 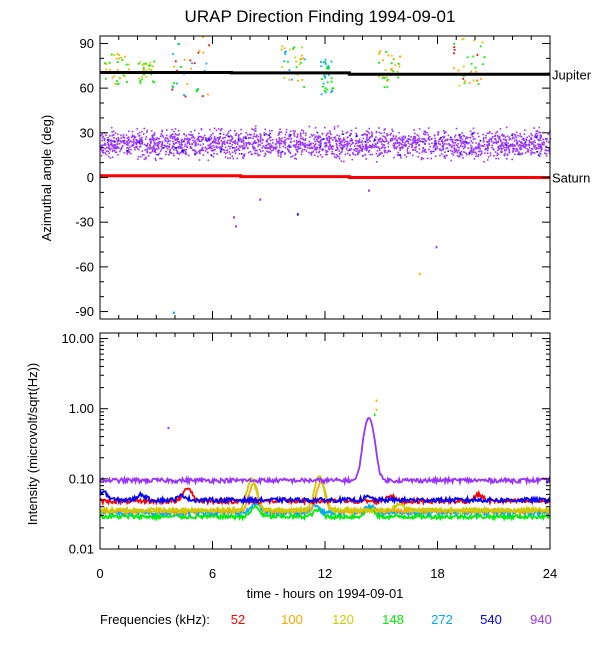 I want to click on intensity-ylabel: Intensity (microvolt/sqrt(Hz)), so click(x=32, y=444).